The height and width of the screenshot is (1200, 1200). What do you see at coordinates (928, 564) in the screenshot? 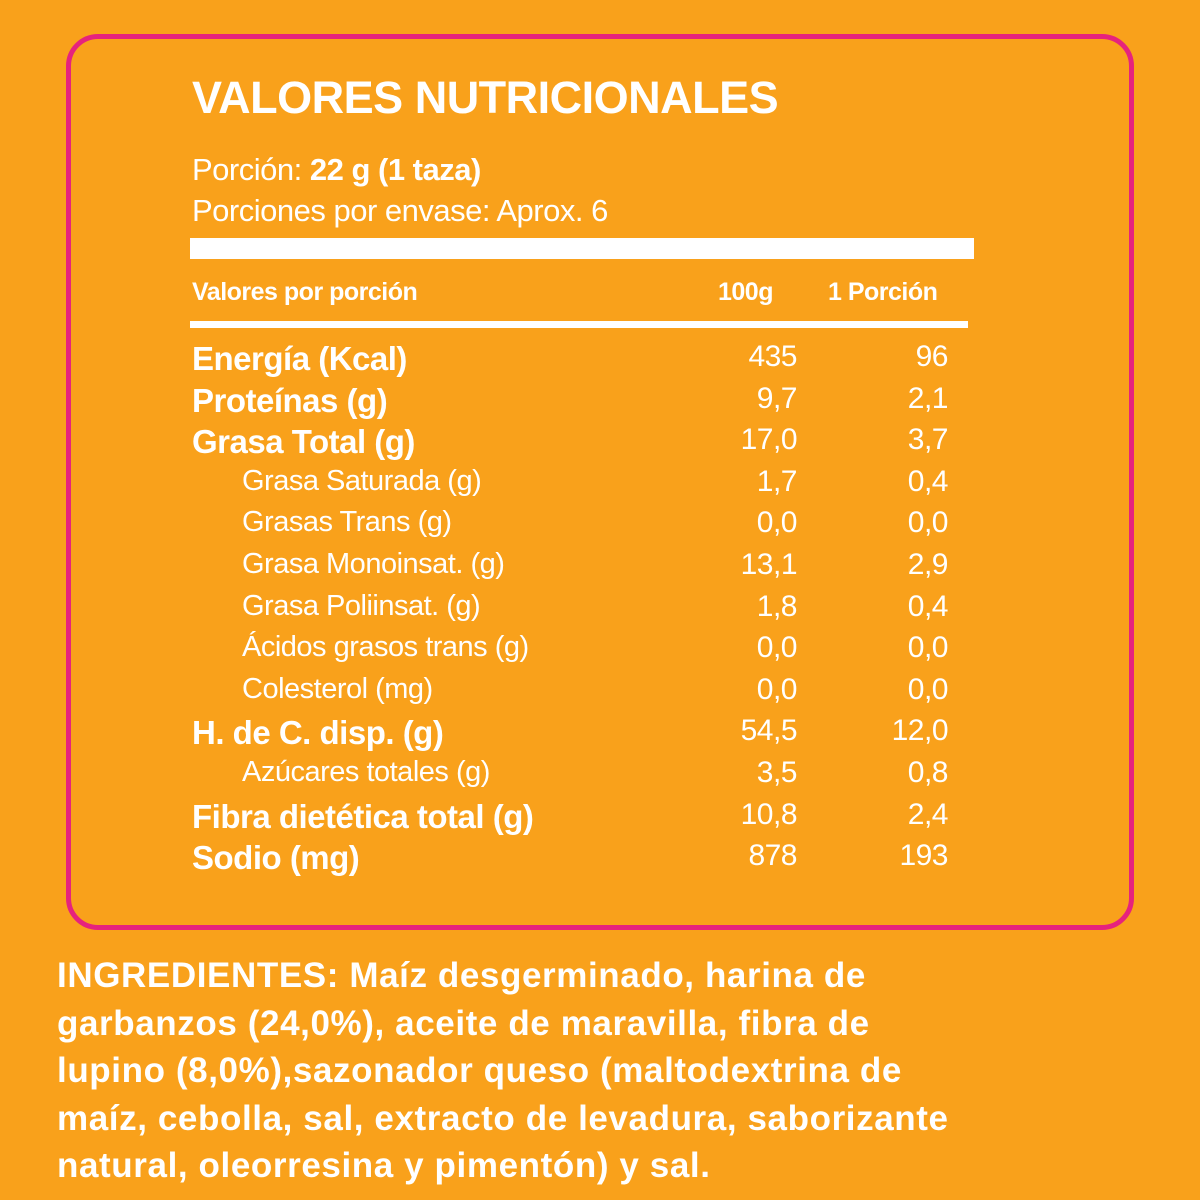
I see `value-portion: 2,9` at bounding box center [928, 564].